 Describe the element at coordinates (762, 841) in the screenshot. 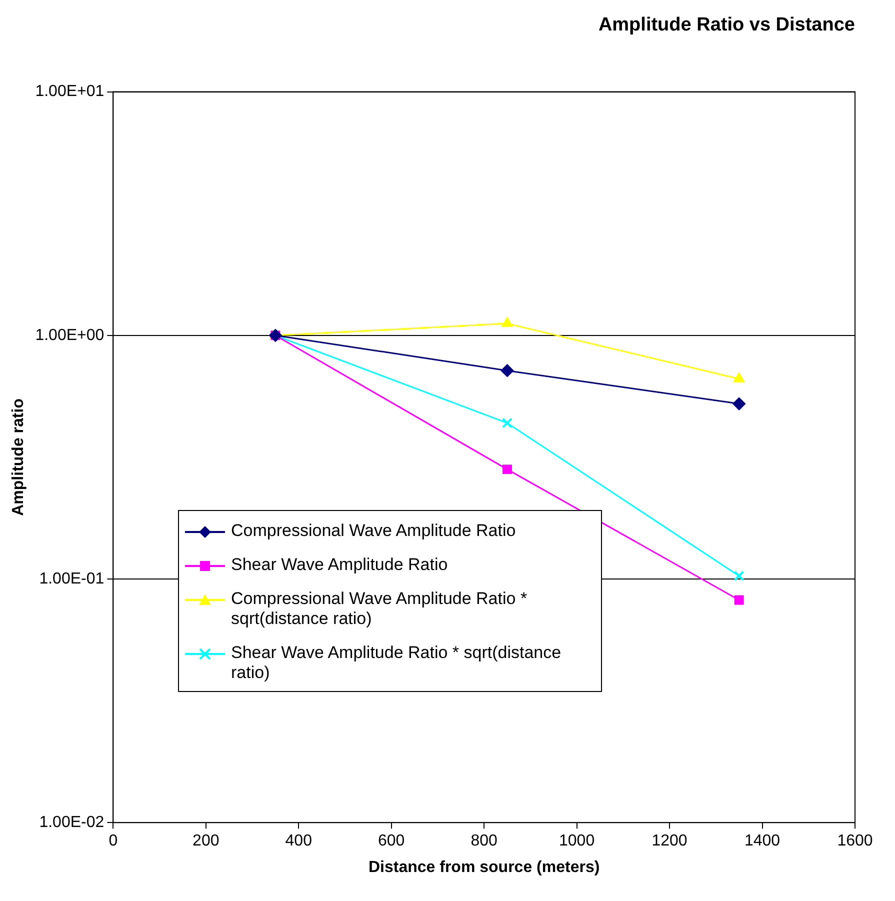

I see `x-tick-label: 1400` at that location.